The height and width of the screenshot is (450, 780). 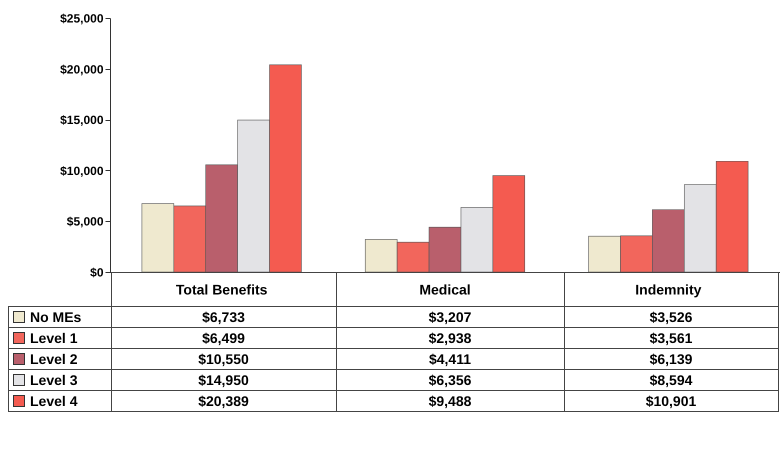 I want to click on x-tick-label: Indemnity, so click(x=668, y=290).